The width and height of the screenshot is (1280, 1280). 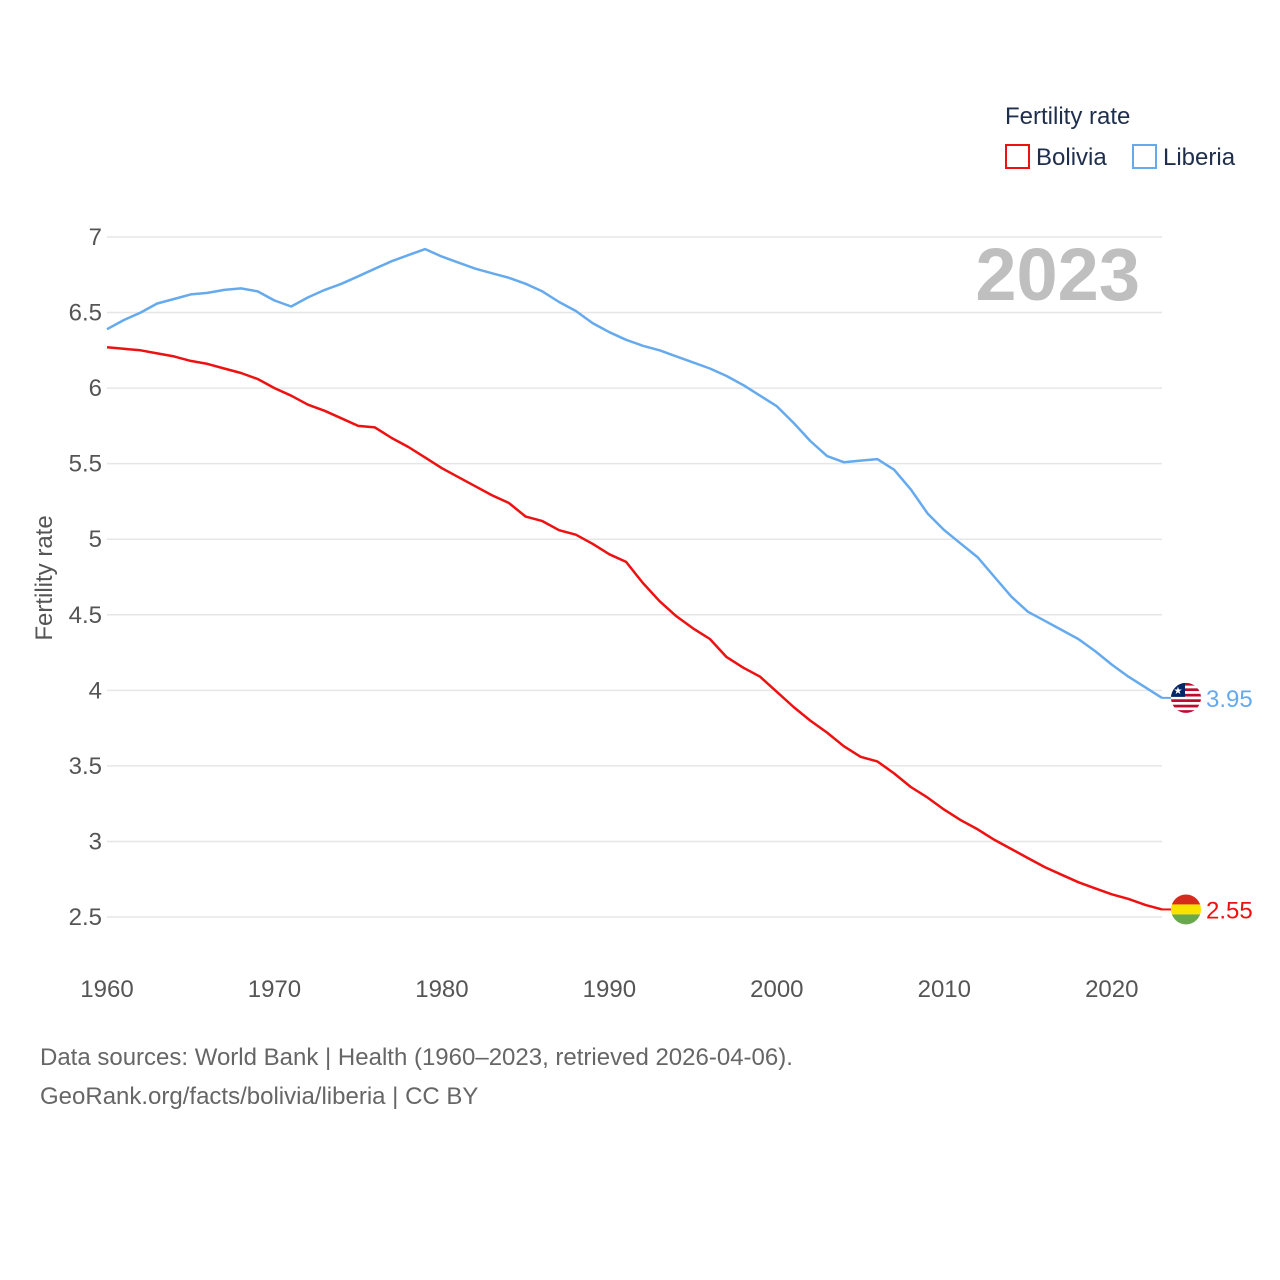 What do you see at coordinates (85, 766) in the screenshot?
I see `y-tick-label: 3.5` at bounding box center [85, 766].